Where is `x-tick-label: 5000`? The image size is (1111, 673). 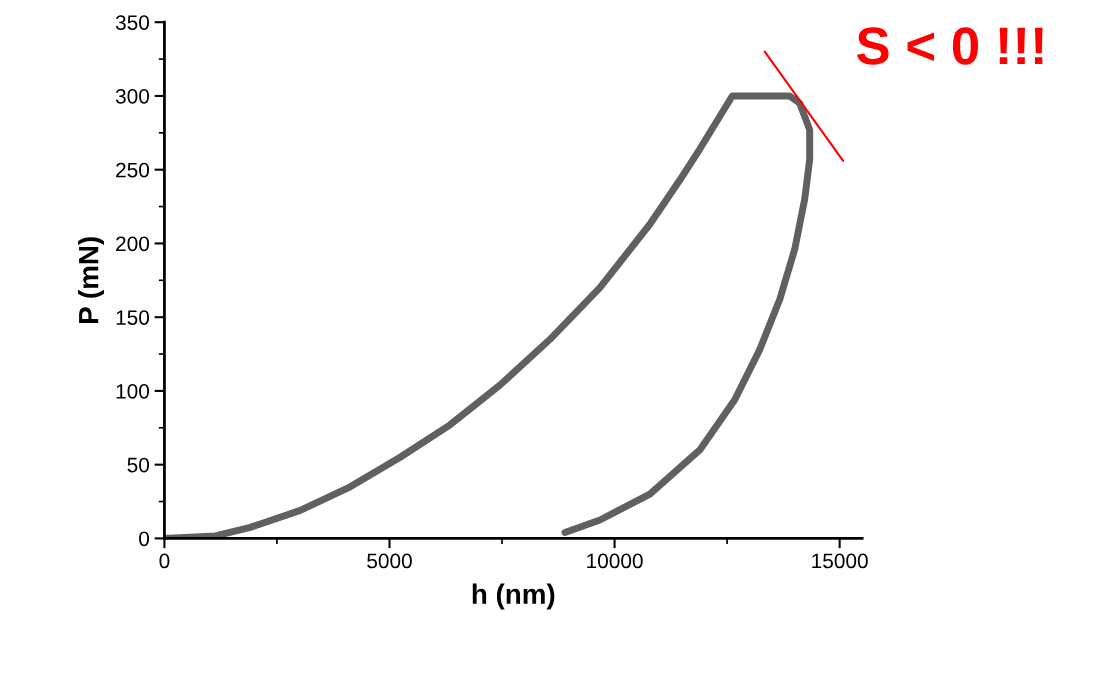 x-tick-label: 5000 is located at coordinates (389, 561).